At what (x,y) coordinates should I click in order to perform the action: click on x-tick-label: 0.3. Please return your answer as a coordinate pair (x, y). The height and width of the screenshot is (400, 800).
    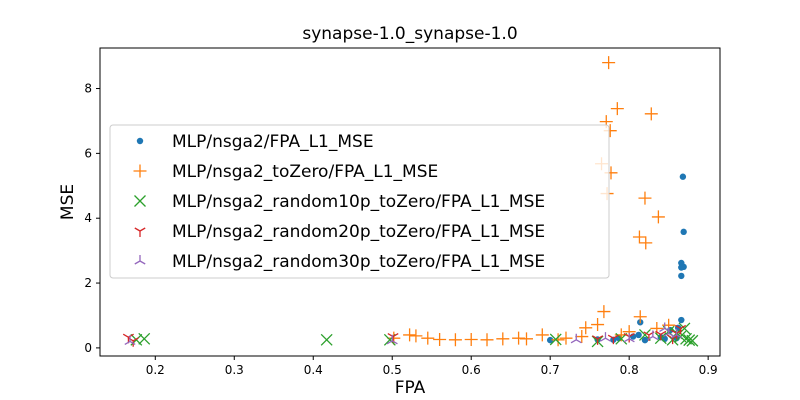
    Looking at the image, I should click on (234, 370).